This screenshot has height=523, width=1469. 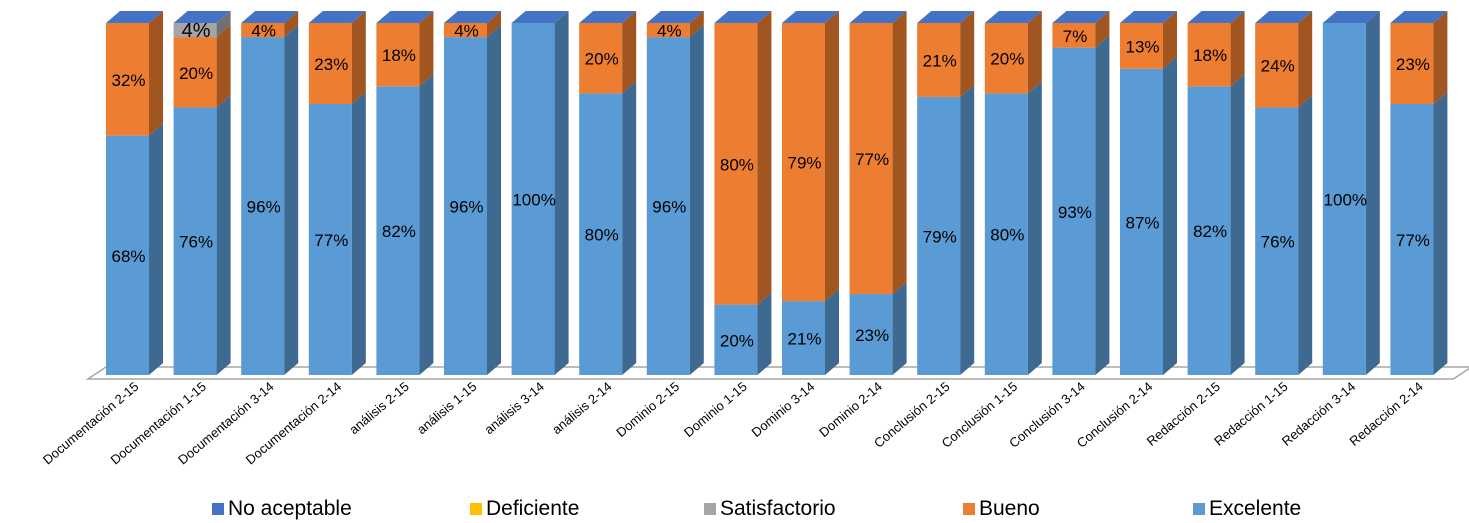 What do you see at coordinates (1142, 222) in the screenshot?
I see `data-label: 87%` at bounding box center [1142, 222].